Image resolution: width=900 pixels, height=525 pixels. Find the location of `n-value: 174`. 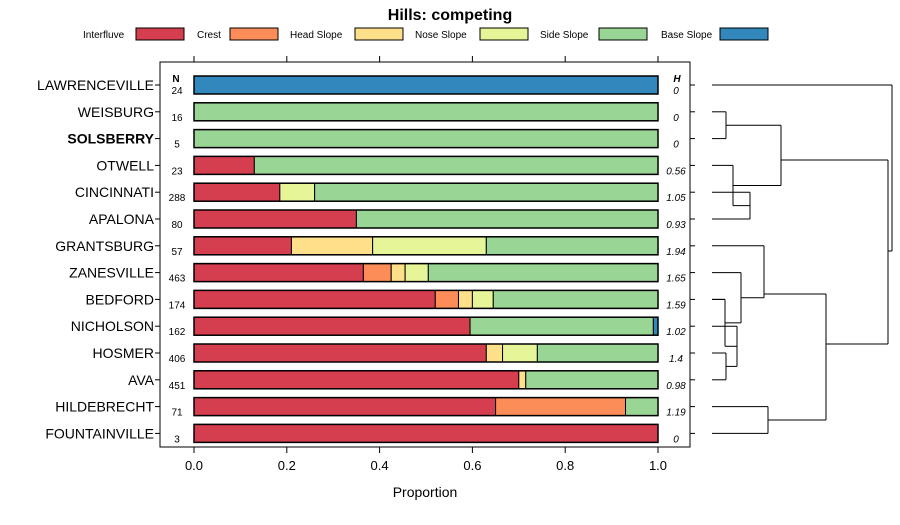

n-value: 174 is located at coordinates (177, 305).